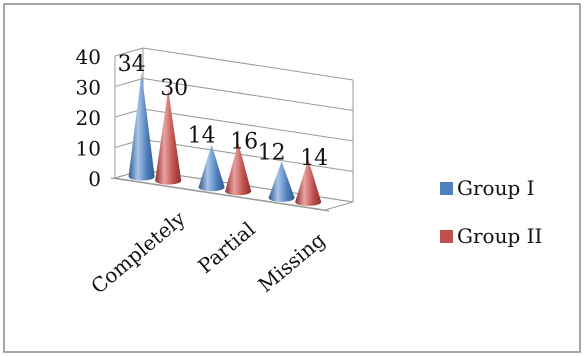 This screenshot has width=584, height=356. Describe the element at coordinates (496, 188) in the screenshot. I see `legend-label: Group I` at that location.